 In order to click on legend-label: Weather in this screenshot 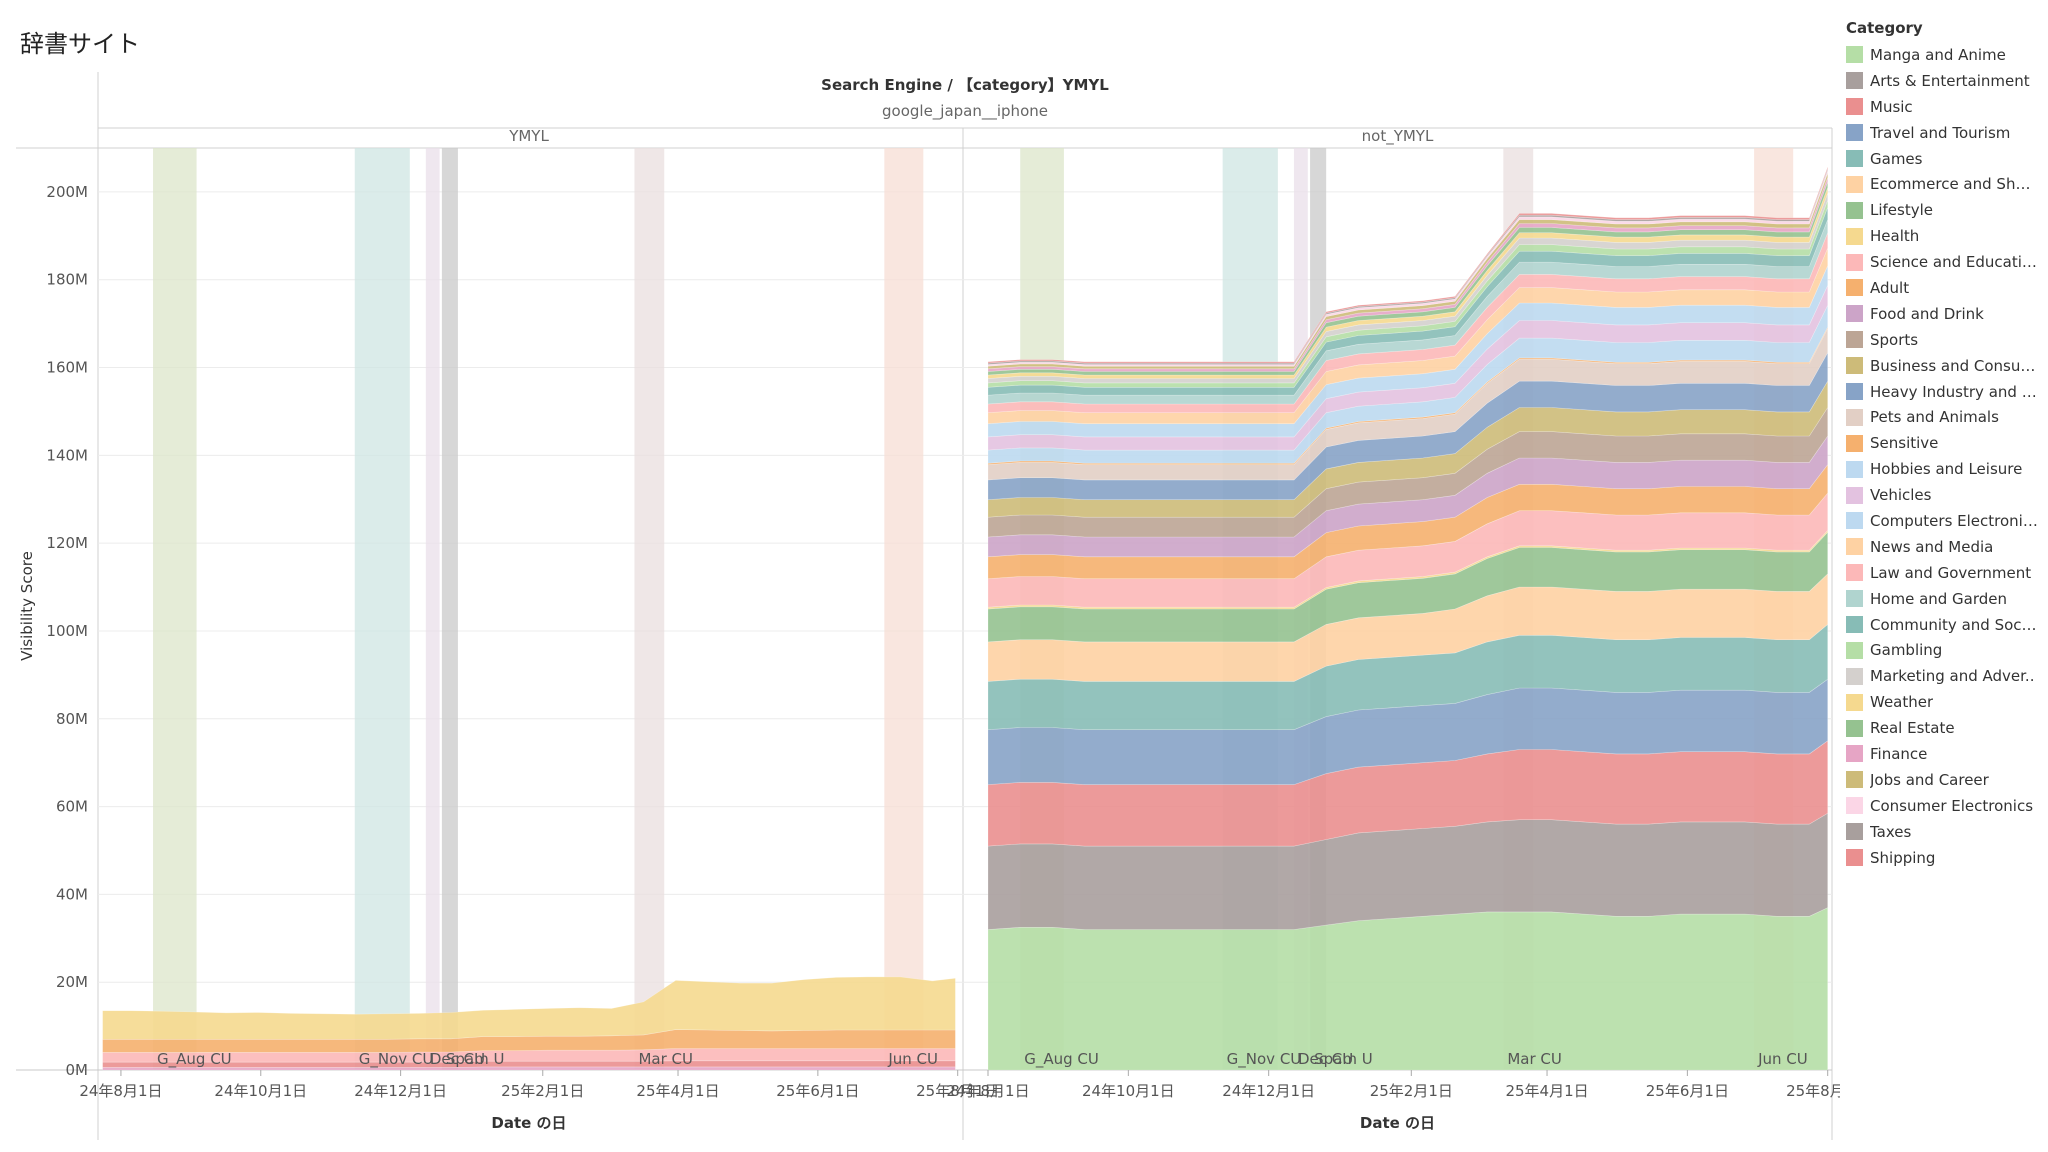, I will do `click(1902, 702)`.